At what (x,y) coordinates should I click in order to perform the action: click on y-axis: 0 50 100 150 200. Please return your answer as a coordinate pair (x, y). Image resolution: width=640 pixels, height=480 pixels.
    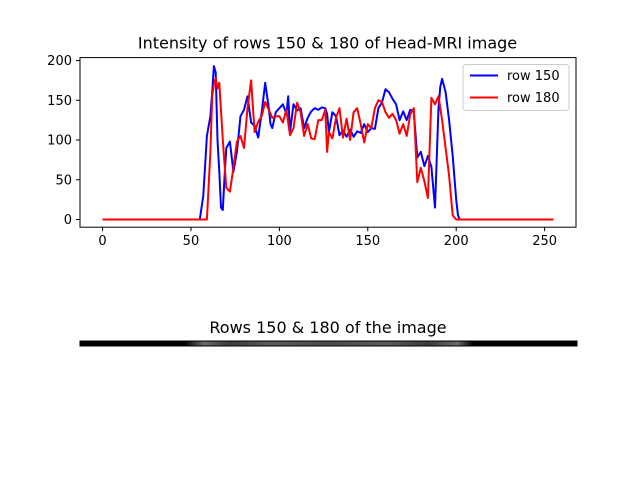
    Looking at the image, I should click on (63, 141).